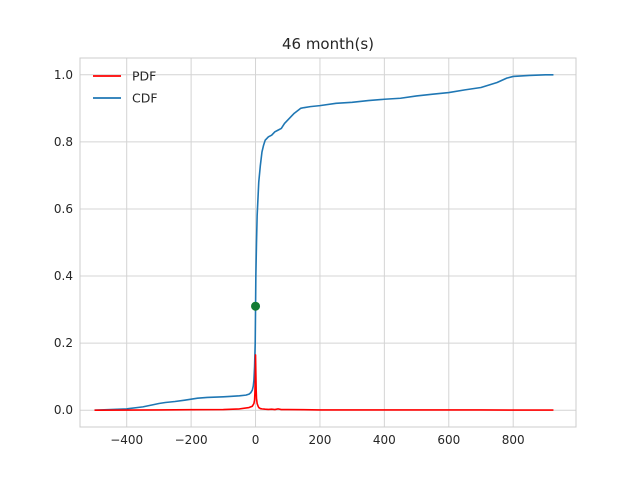 The height and width of the screenshot is (480, 640). Describe the element at coordinates (63, 343) in the screenshot. I see `y-tick-label: 0.2` at that location.